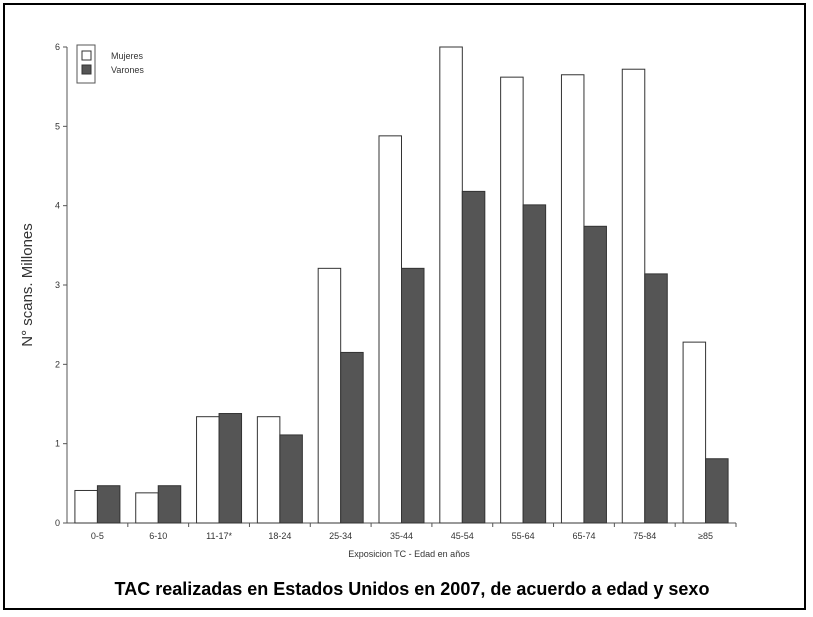  I want to click on x-tick-label: 45-54, so click(462, 536).